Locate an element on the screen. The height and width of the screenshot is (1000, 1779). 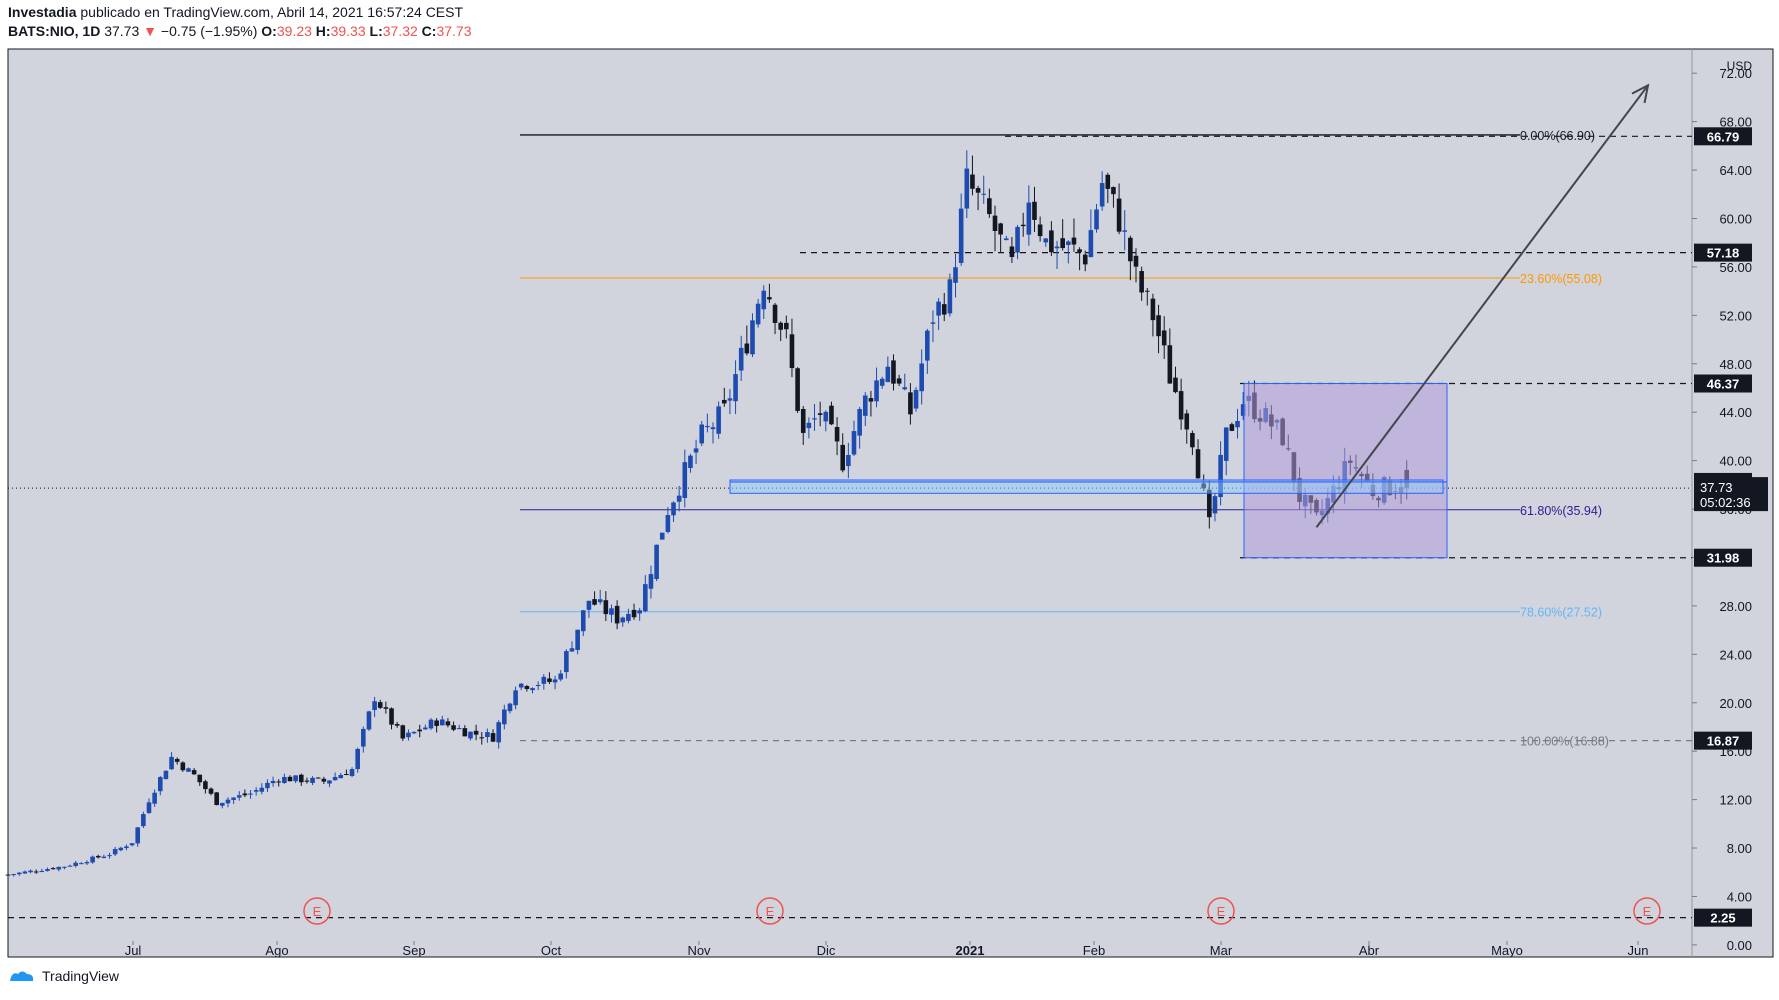
consolidation-box is located at coordinates (1345, 471).